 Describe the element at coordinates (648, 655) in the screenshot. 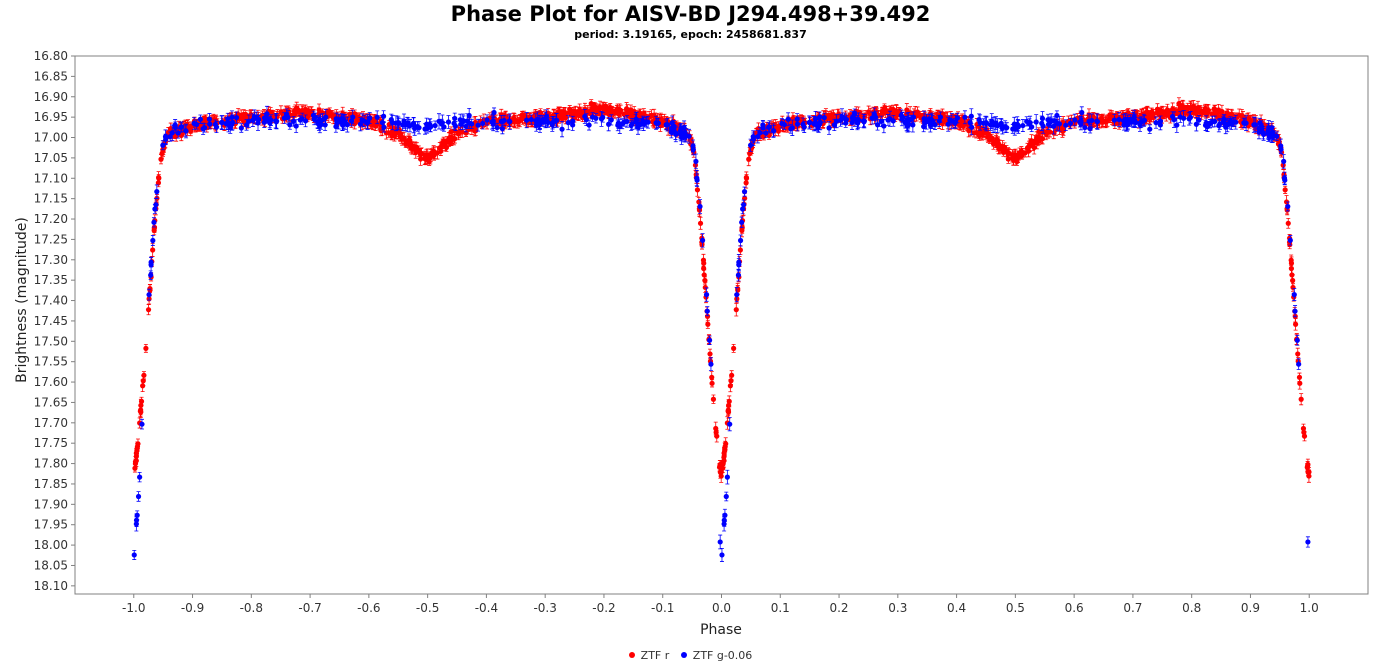

I see `legend-item-ztf-r: ZTF r` at that location.